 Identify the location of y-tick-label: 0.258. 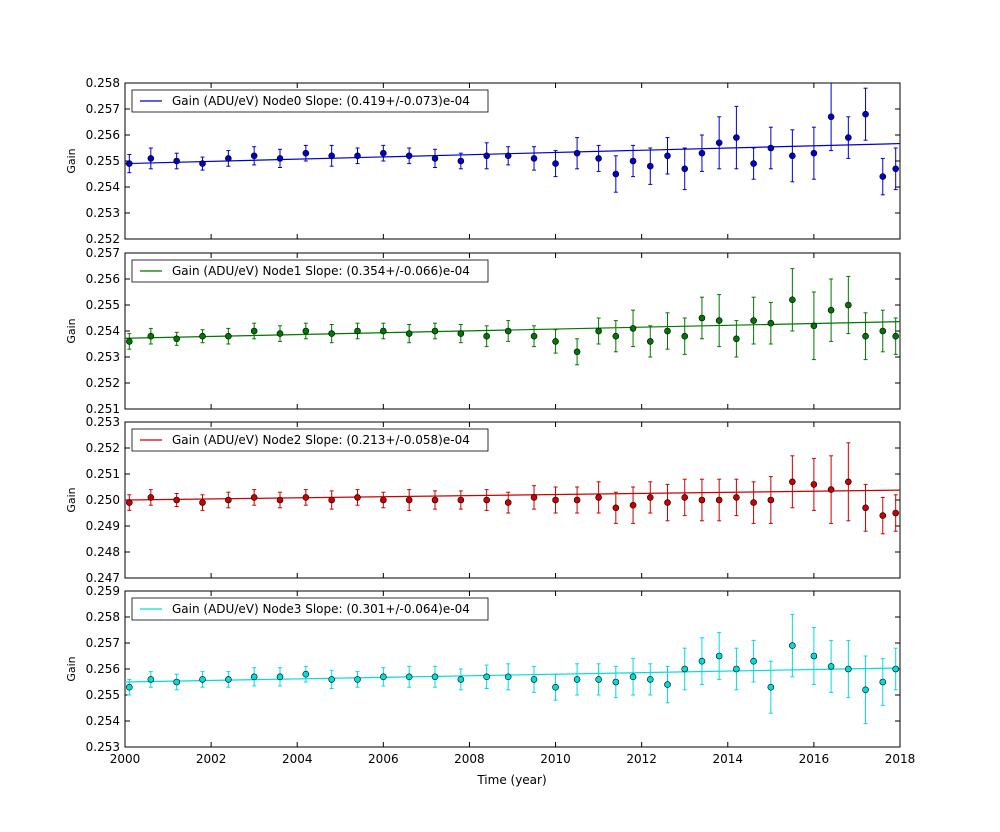
(103, 617).